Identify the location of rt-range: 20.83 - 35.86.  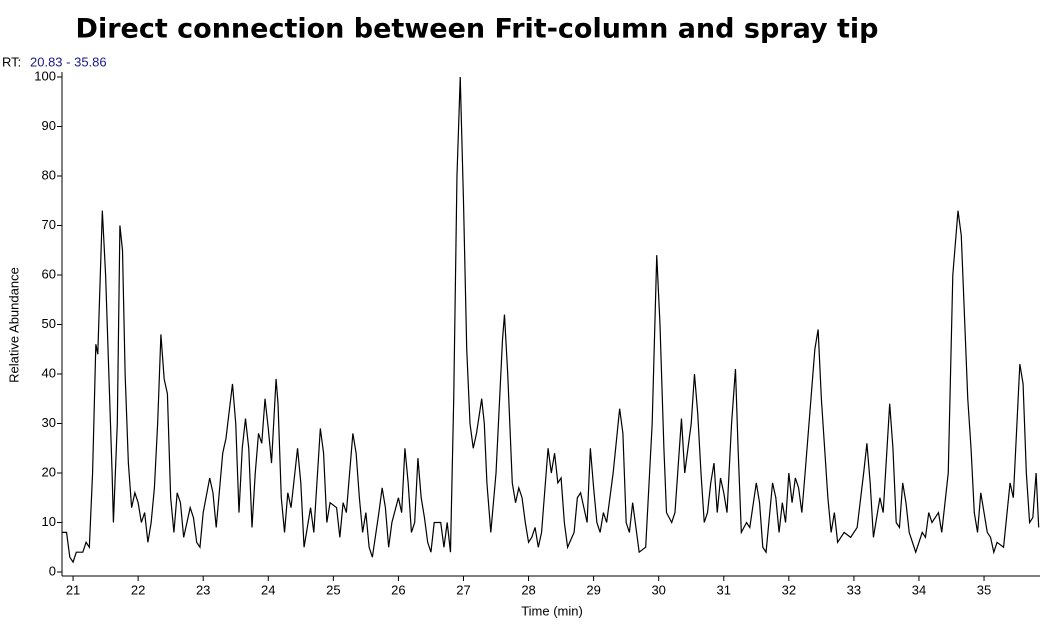
(68, 61).